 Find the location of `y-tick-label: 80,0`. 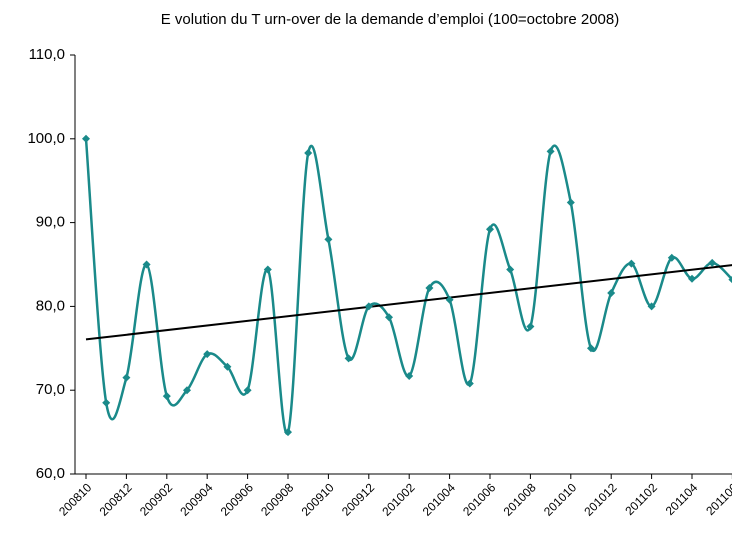

y-tick-label: 80,0 is located at coordinates (50, 305).